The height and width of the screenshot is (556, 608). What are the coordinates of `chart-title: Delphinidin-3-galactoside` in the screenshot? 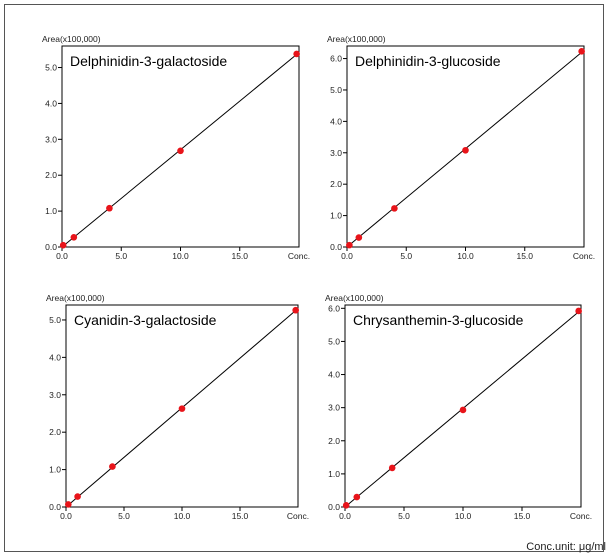 It's located at (148, 61).